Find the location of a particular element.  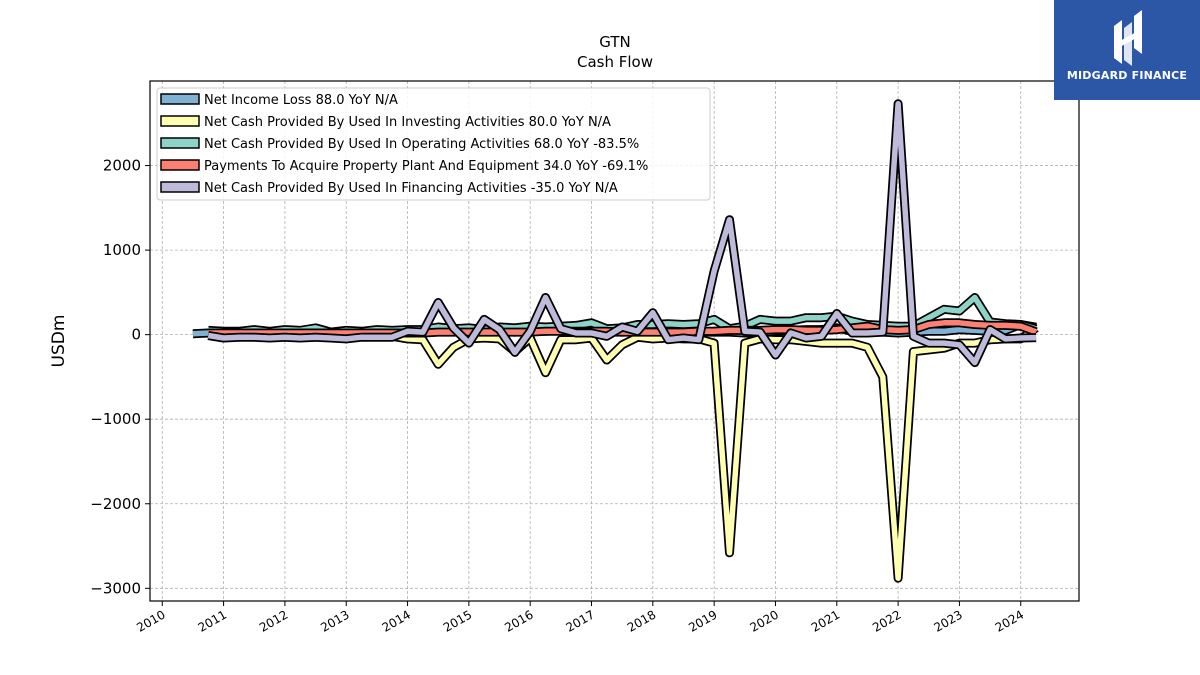

x-tick-label: 2022 is located at coordinates (886, 620).